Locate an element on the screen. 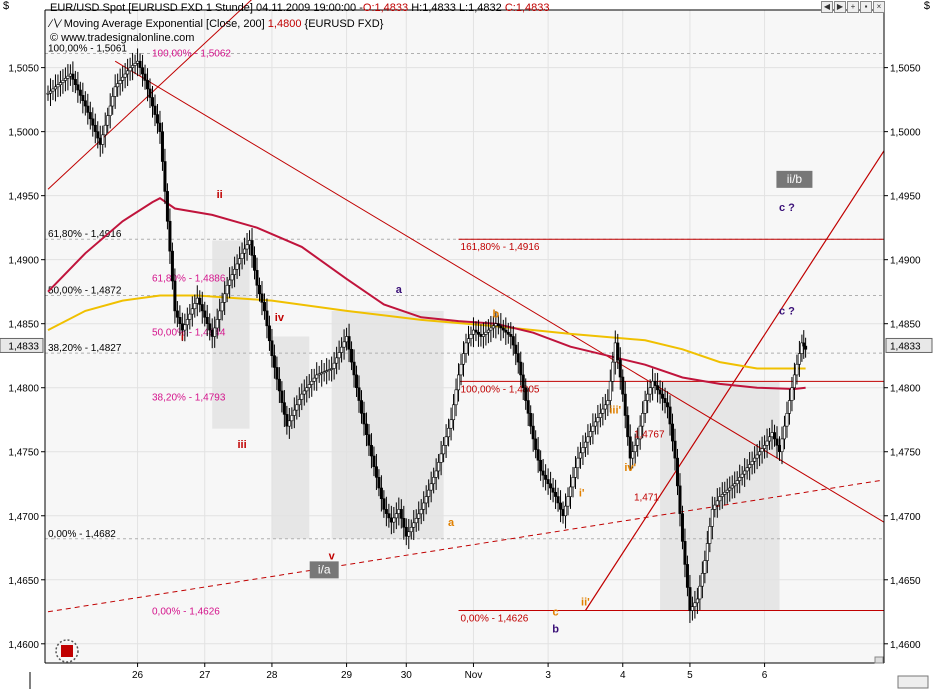 This screenshot has width=933, height=689. wave-label-0: i is located at coordinates (182, 337).